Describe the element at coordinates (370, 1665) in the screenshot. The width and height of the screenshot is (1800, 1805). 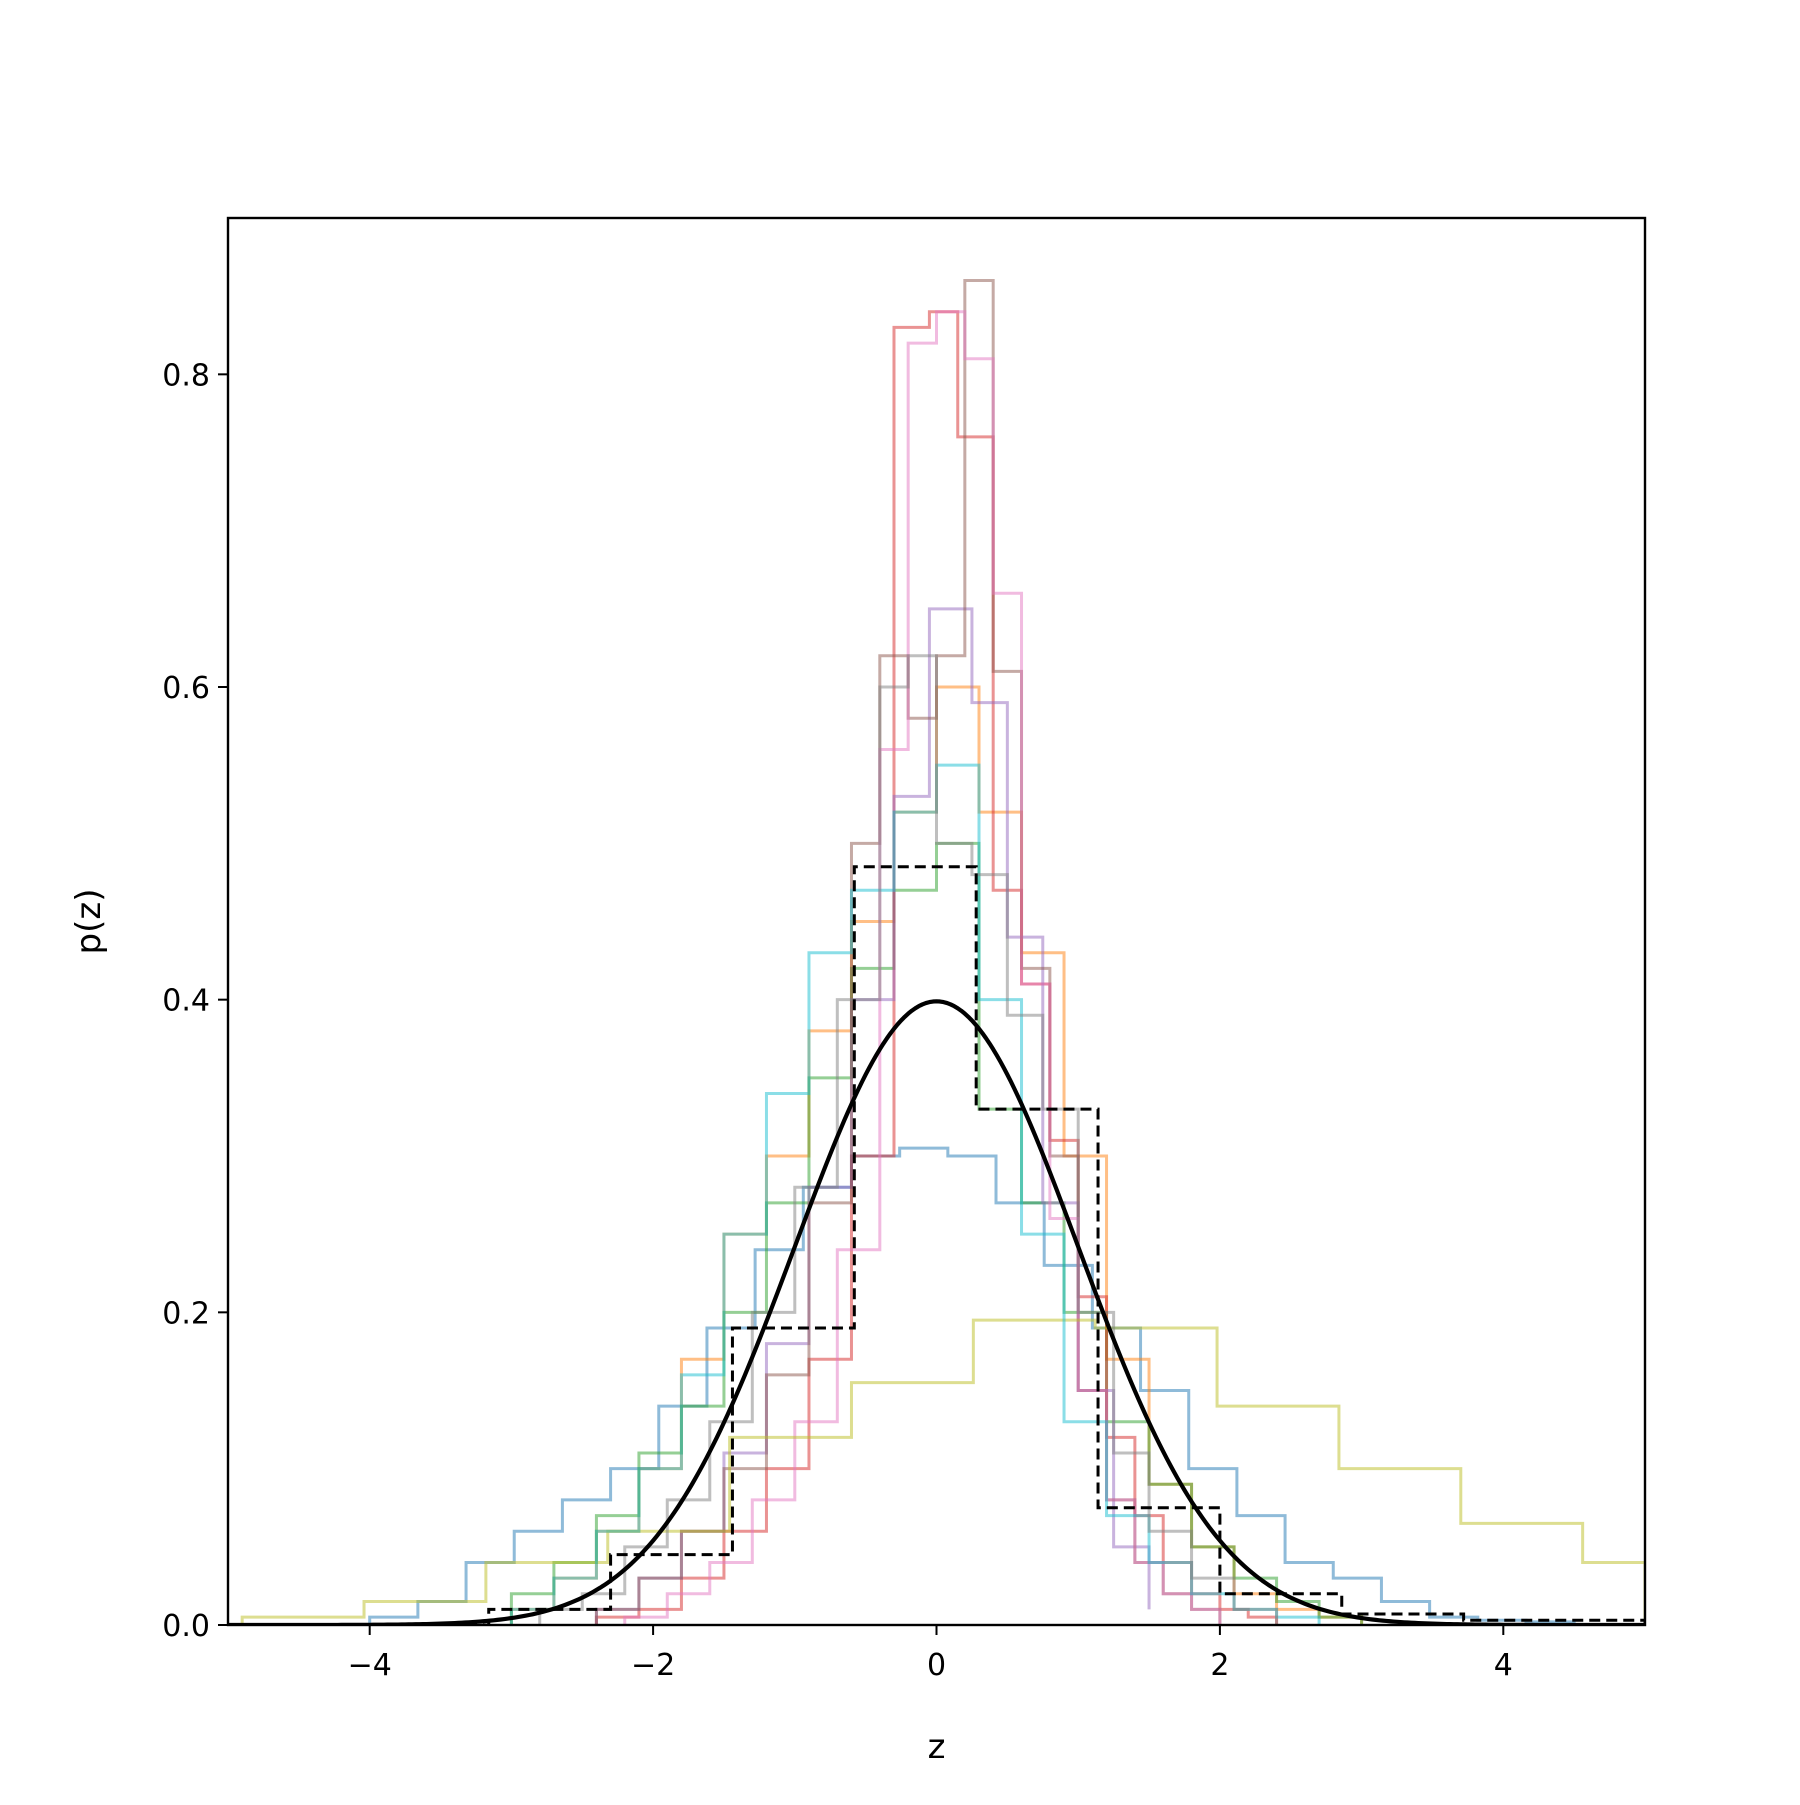
I see `x-tick-label: −4` at that location.